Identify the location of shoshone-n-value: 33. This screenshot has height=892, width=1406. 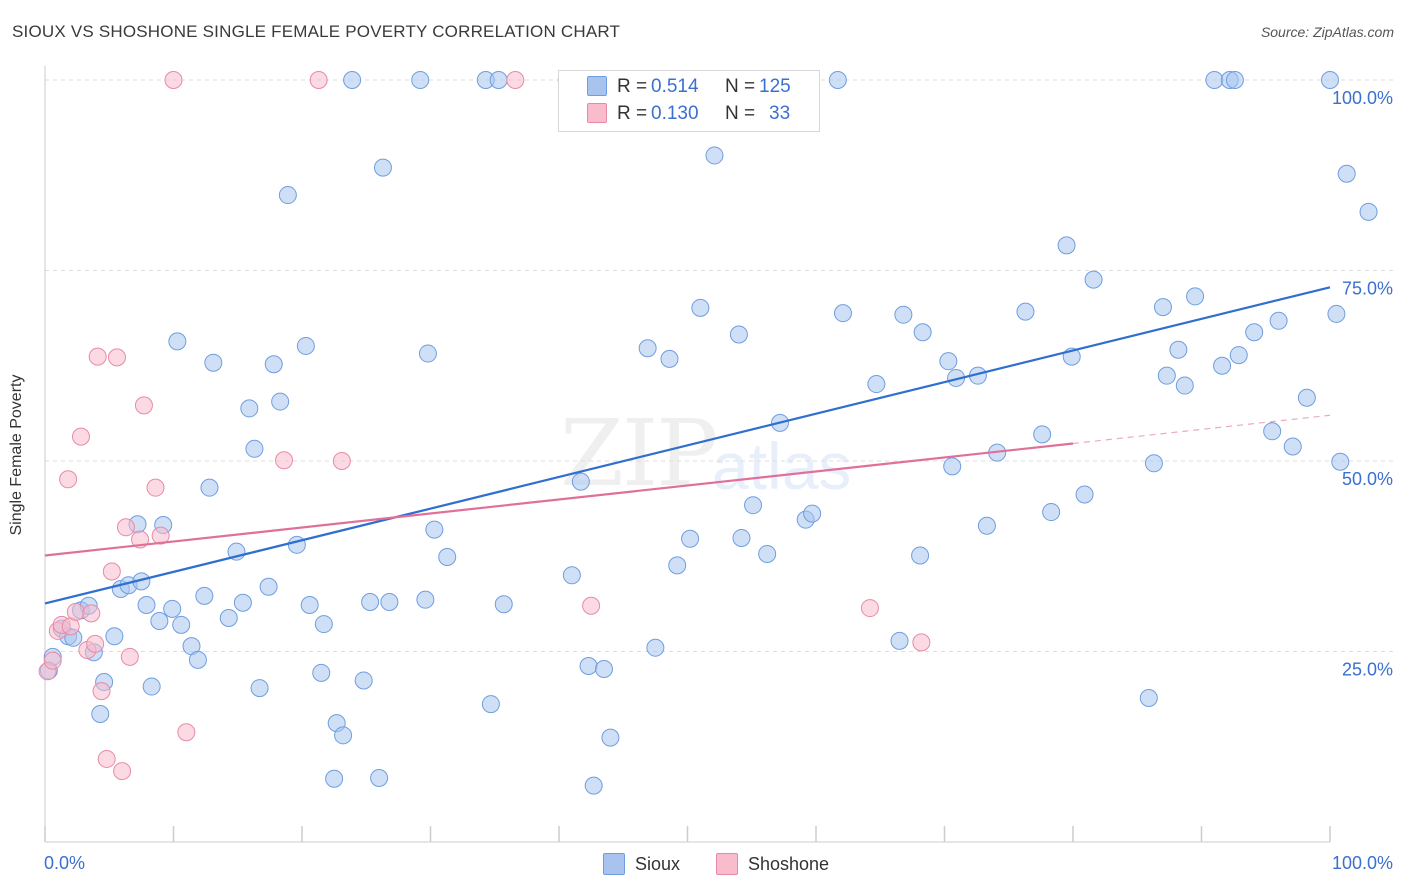
(780, 113).